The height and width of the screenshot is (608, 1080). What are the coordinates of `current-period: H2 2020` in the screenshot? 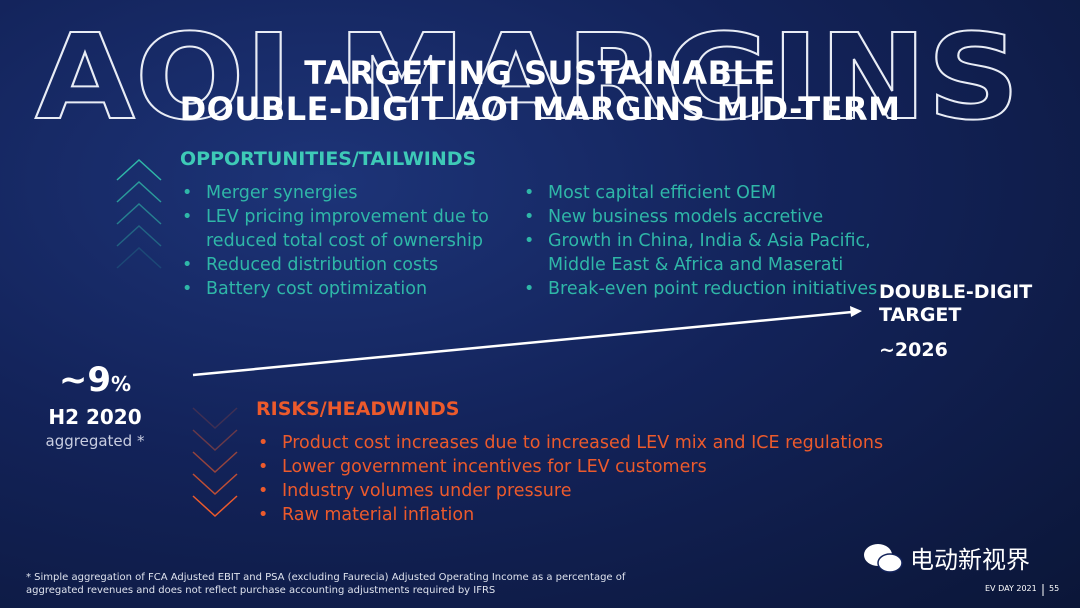 It's located at (95, 417).